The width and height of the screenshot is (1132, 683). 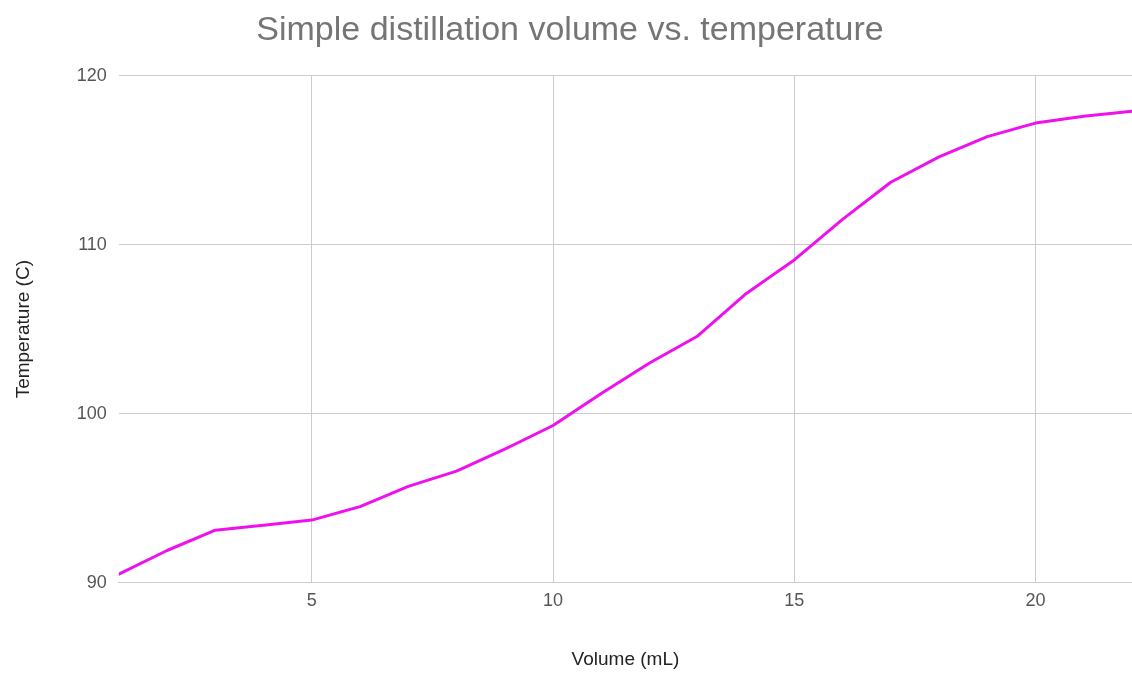 What do you see at coordinates (311, 600) in the screenshot?
I see `x-tick-label: 5` at bounding box center [311, 600].